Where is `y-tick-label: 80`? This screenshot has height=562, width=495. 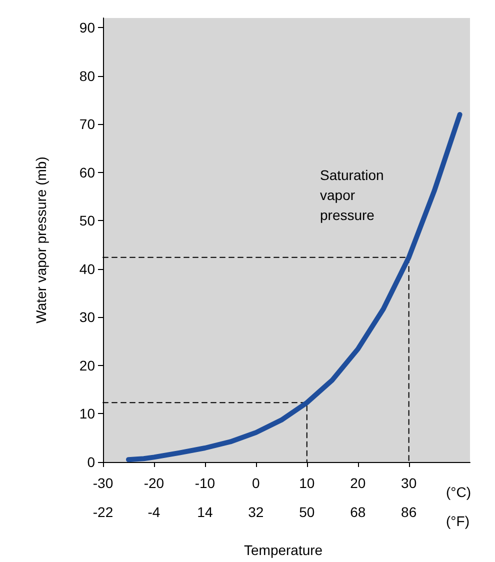
y-tick-label: 80 is located at coordinates (87, 76).